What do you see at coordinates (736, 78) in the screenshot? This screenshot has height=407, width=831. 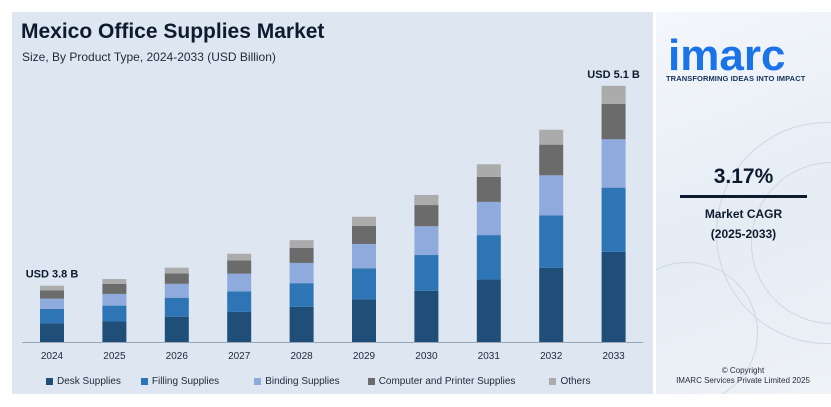 I see `brand-tagline: TRANSFORMING IDEAS INTO IMPACT` at bounding box center [736, 78].